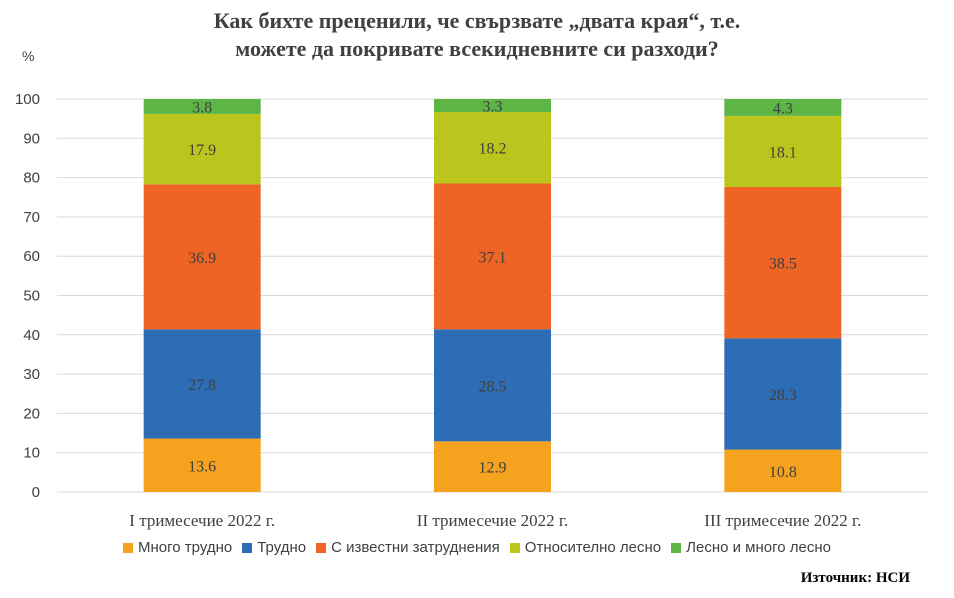  I want to click on legend-item: Трудно, so click(274, 547).